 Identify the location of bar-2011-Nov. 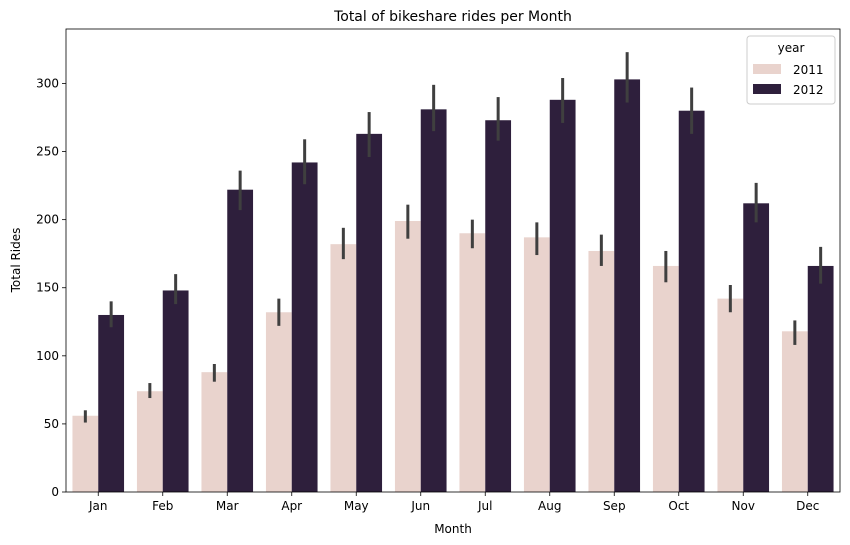
(730, 395).